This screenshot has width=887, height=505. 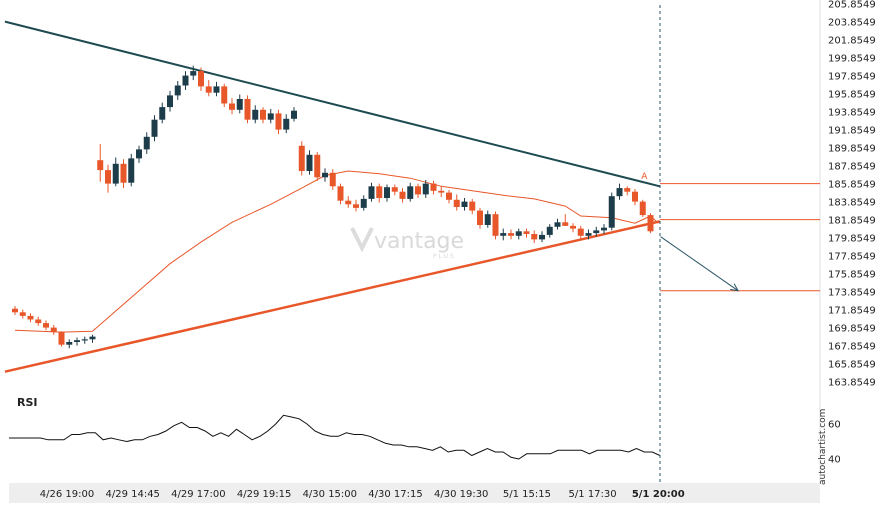 I want to click on x-tick-label: 4/30 17:15, so click(x=395, y=494).